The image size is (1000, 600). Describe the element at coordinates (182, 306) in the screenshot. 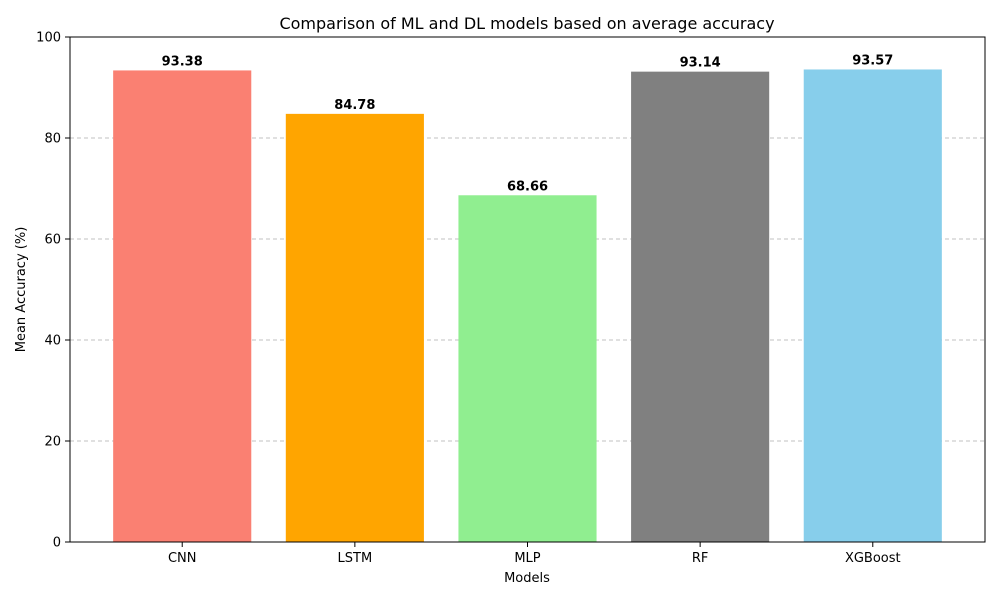

I see `bar-cnn` at that location.